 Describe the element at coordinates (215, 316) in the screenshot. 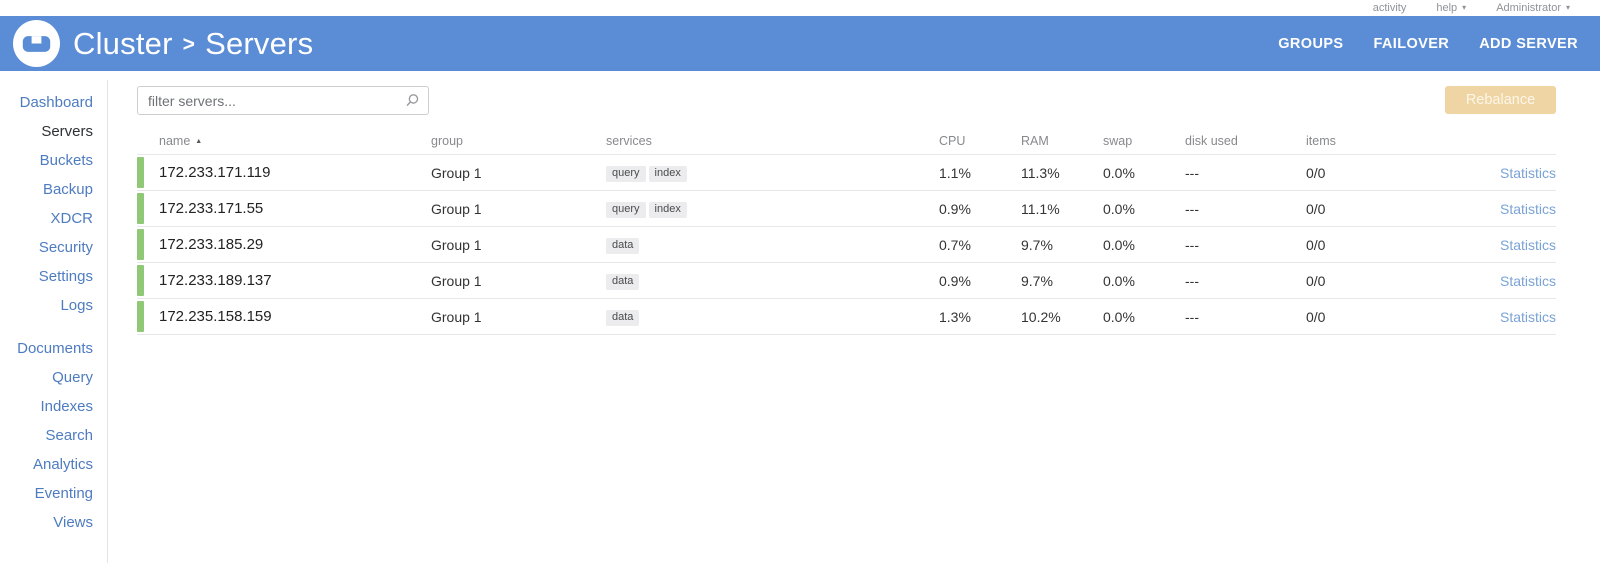

I see `server-name: 172.235.158.159` at that location.